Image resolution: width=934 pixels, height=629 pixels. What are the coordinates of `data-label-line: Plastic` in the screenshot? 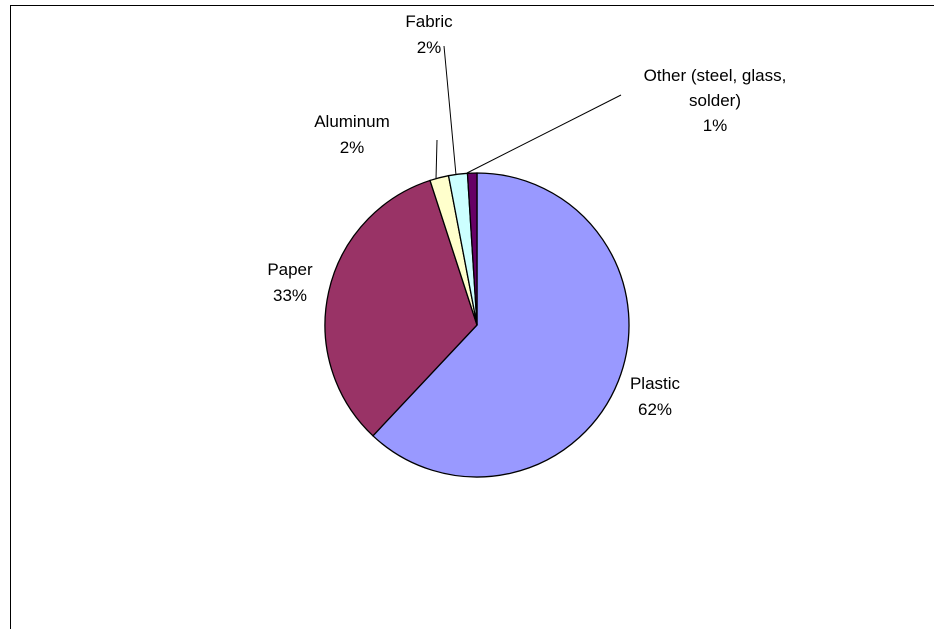 It's located at (655, 383).